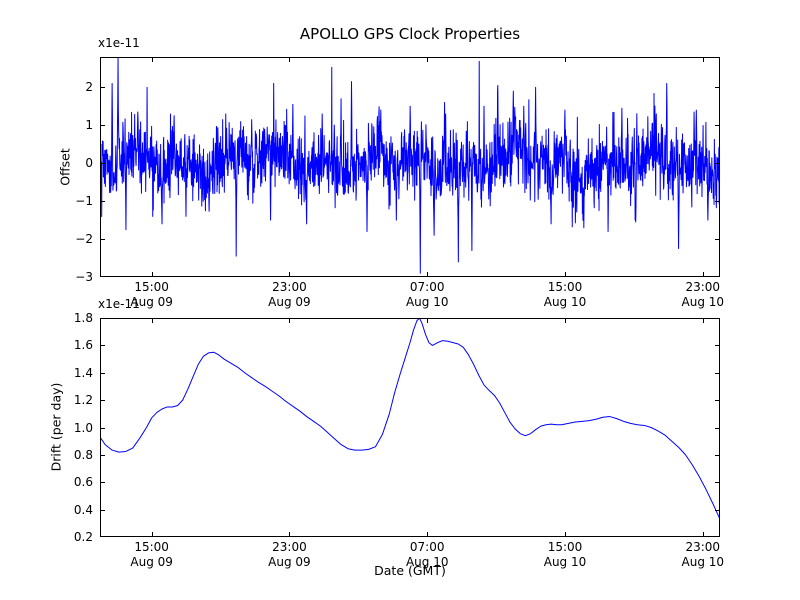 The image size is (800, 600). I want to click on y-tick-label: 1.0, so click(83, 427).